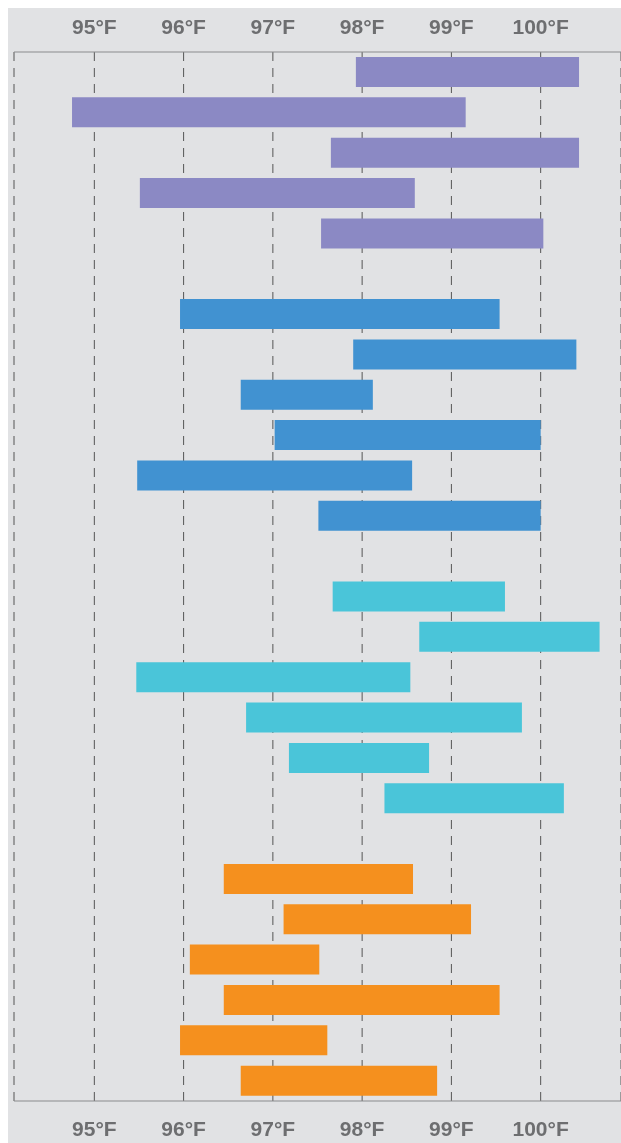  Describe the element at coordinates (540, 1128) in the screenshot. I see `x-tick-label: 100°F` at that location.